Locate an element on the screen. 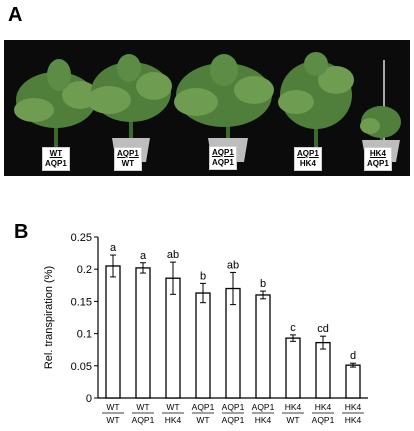  panel-b-label: B is located at coordinates (21, 232).